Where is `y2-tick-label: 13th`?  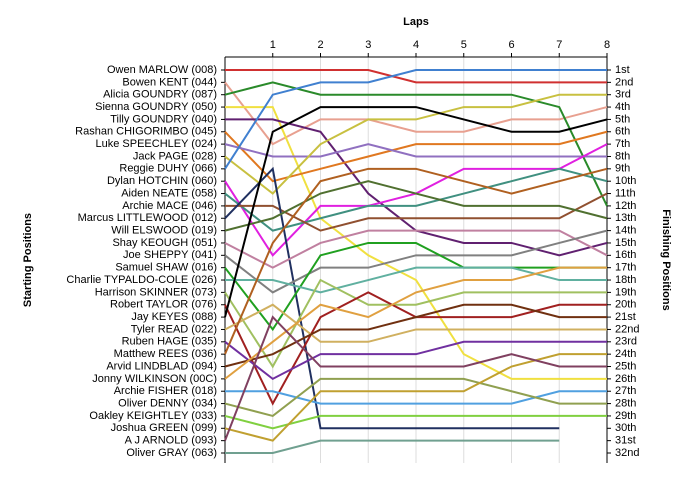
y2-tick-label: 13th is located at coordinates (625, 218).